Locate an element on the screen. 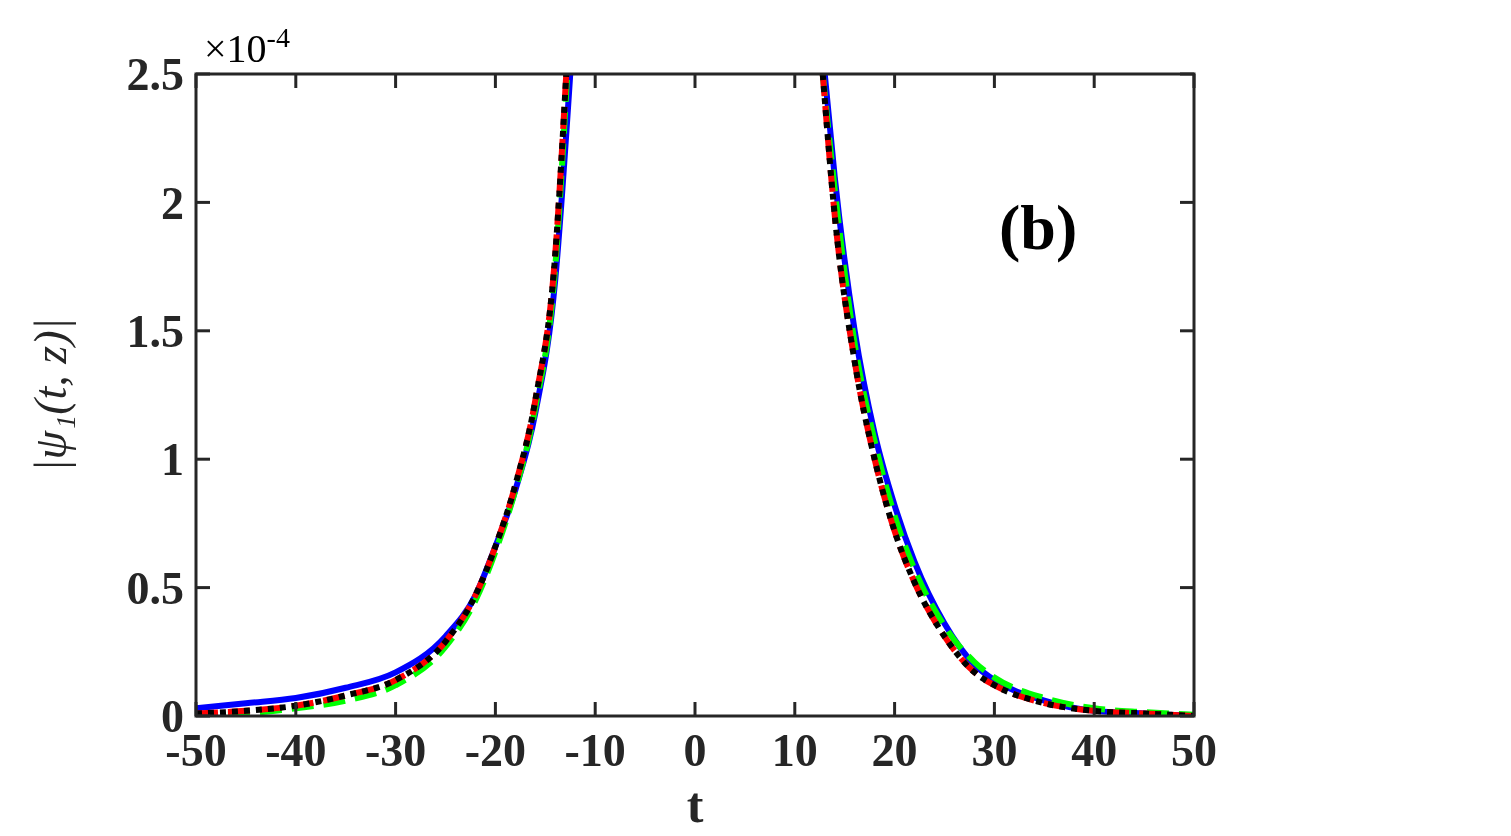  x-tick-label: 10 is located at coordinates (794, 750).